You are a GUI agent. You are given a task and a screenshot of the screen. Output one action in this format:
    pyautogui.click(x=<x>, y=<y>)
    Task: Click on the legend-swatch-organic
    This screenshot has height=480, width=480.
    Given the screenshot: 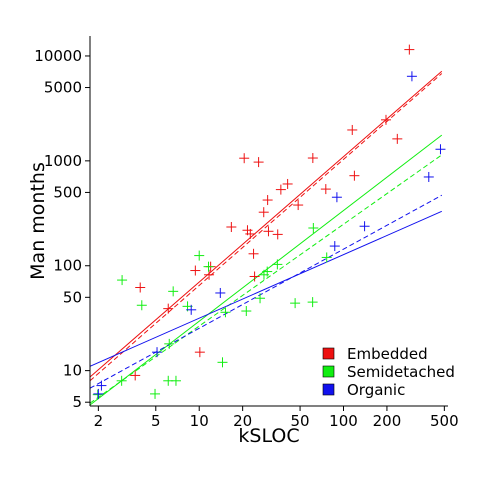 What is the action you would take?
    pyautogui.click(x=328, y=389)
    